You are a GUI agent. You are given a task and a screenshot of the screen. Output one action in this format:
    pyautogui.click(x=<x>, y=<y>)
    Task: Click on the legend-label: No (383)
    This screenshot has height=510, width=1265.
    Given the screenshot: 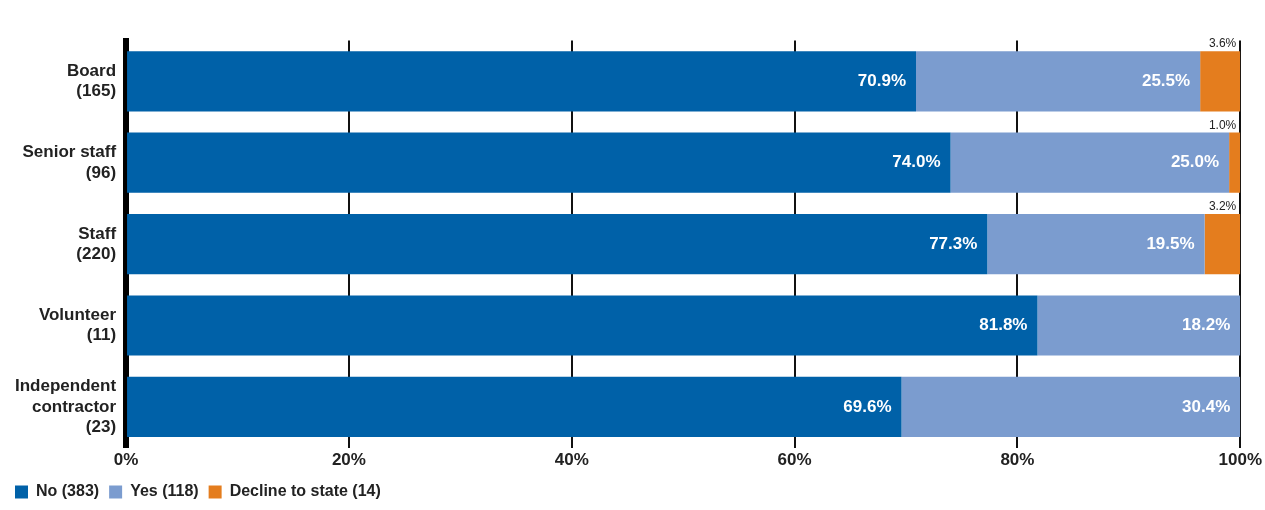 What is the action you would take?
    pyautogui.click(x=68, y=491)
    